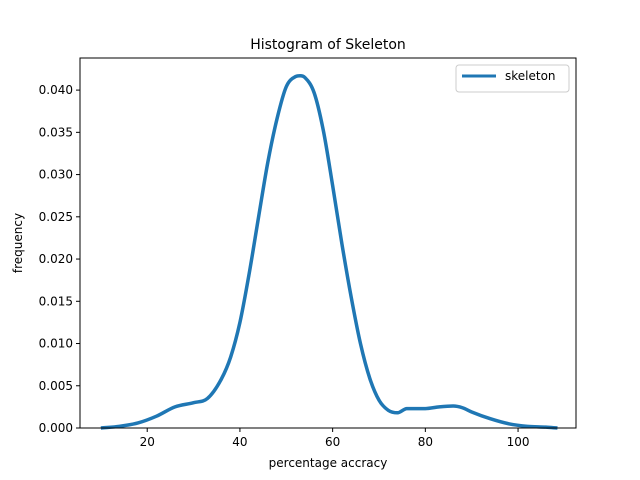 Image resolution: width=640 pixels, height=480 pixels. I want to click on x-axis-ticks: 20 40 60 80 100, so click(335, 438).